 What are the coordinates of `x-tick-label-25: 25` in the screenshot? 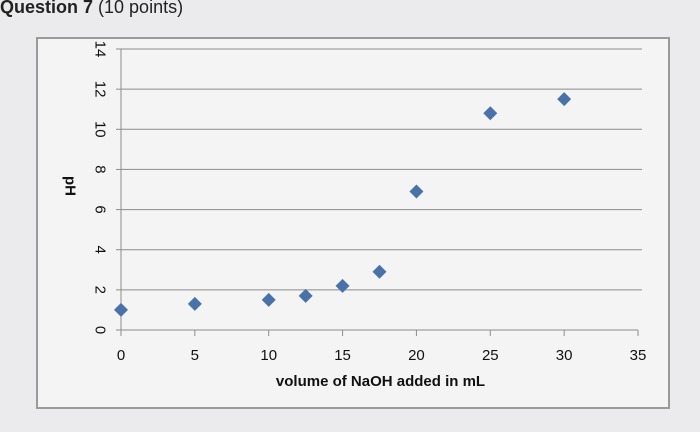 It's located at (490, 355).